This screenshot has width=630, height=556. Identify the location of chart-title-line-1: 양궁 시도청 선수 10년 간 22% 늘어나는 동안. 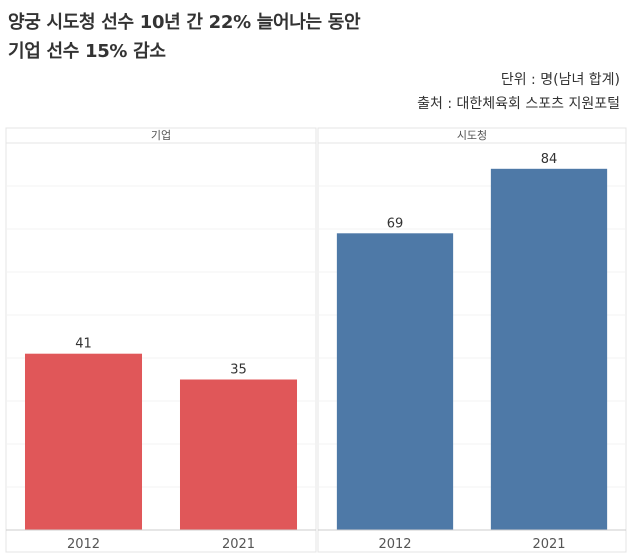
(184, 22).